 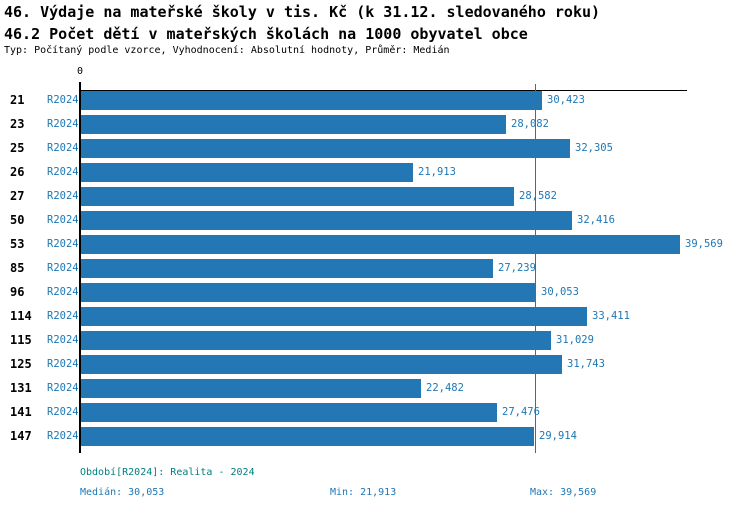 I want to click on chart-row: 114 R2024 33,411, so click(x=375, y=316).